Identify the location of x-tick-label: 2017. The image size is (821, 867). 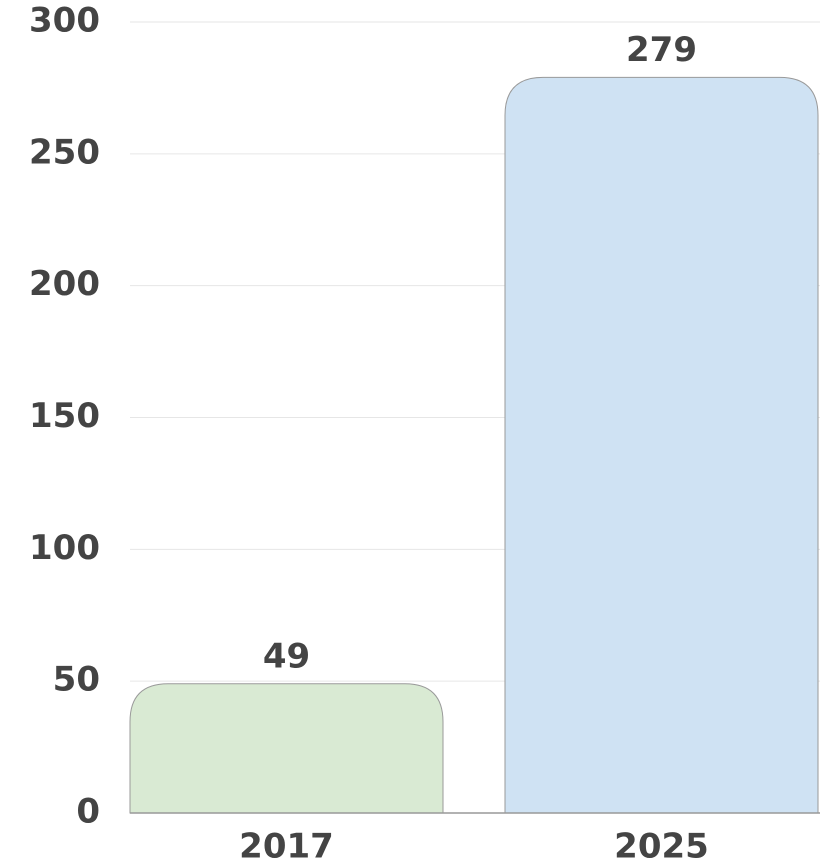
(286, 847).